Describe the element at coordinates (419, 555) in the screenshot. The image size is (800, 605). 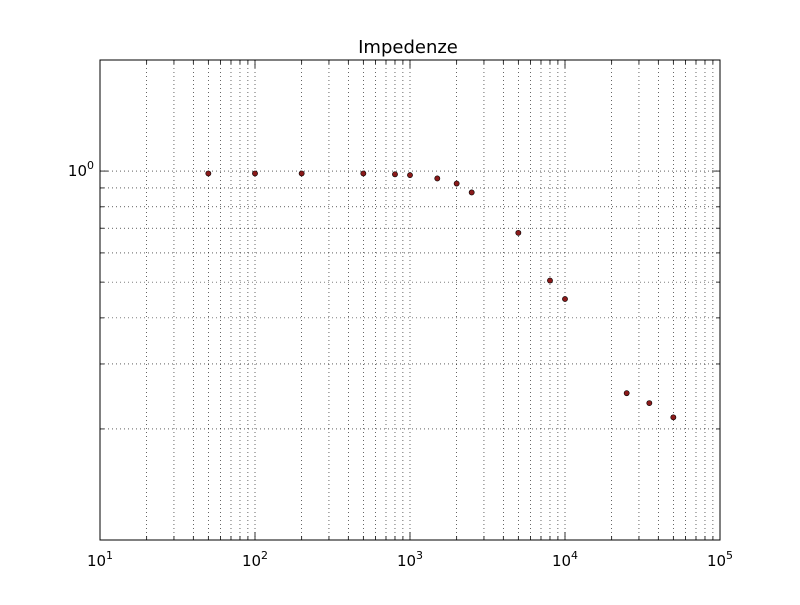
I see `x-tick-label-exponent: 3` at that location.